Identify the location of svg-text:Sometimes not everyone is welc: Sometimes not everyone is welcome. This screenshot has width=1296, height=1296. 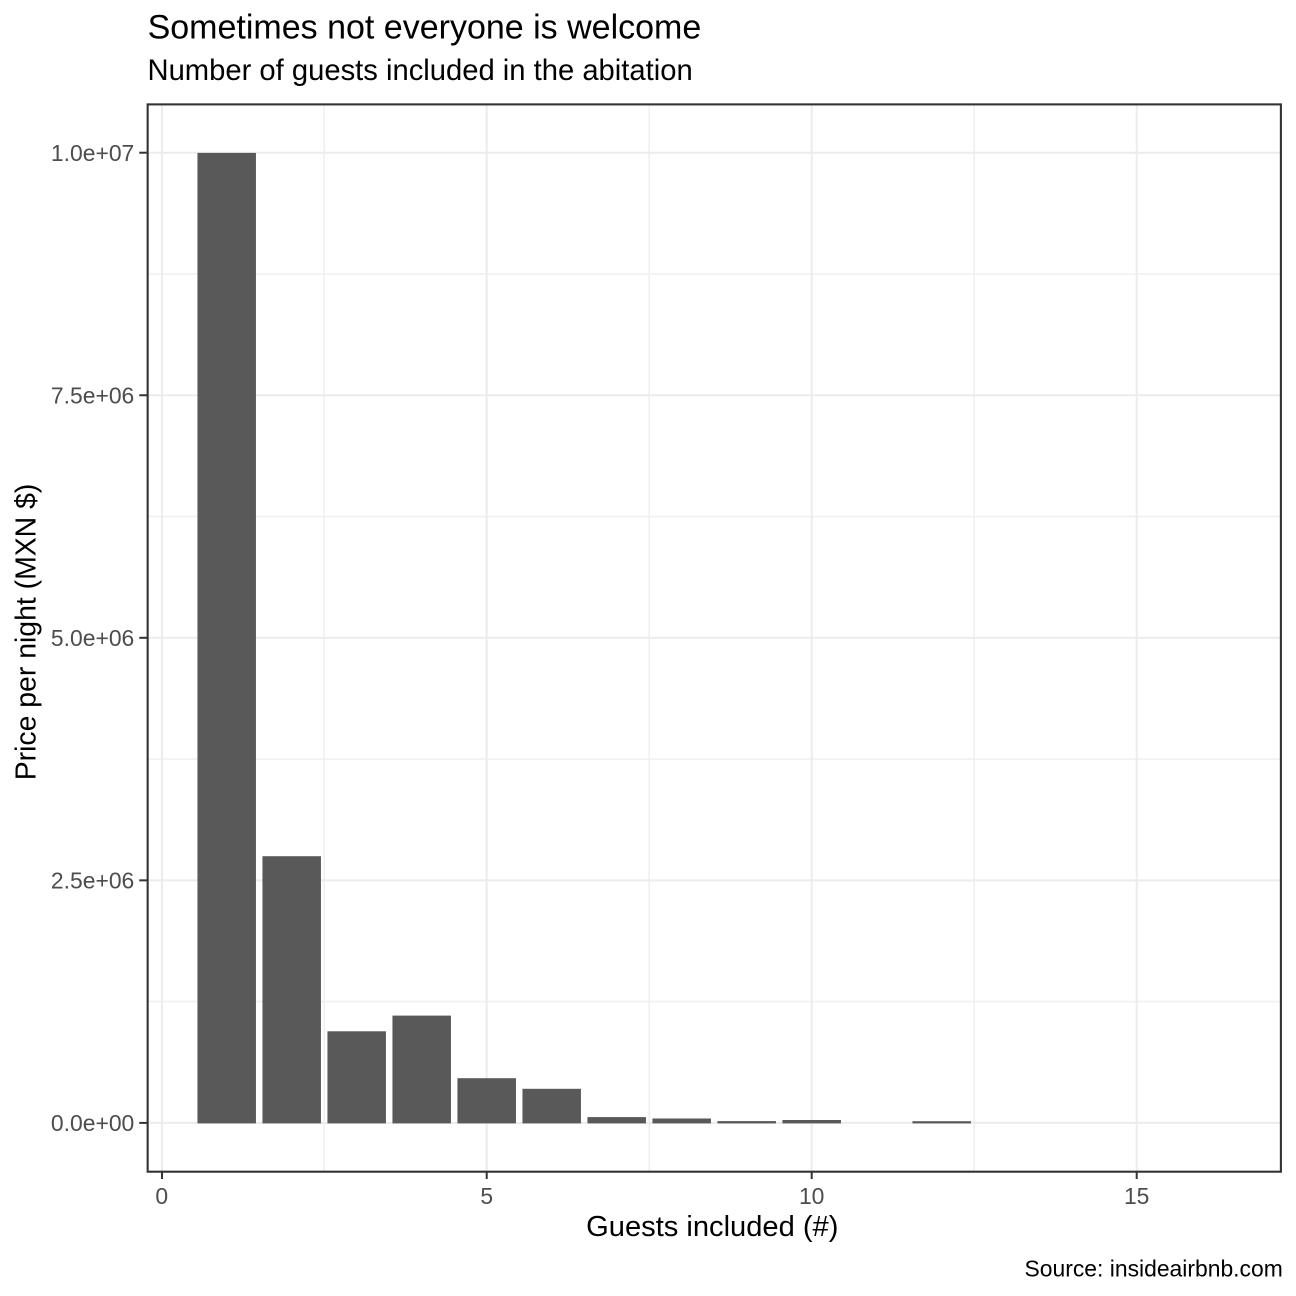
(425, 28).